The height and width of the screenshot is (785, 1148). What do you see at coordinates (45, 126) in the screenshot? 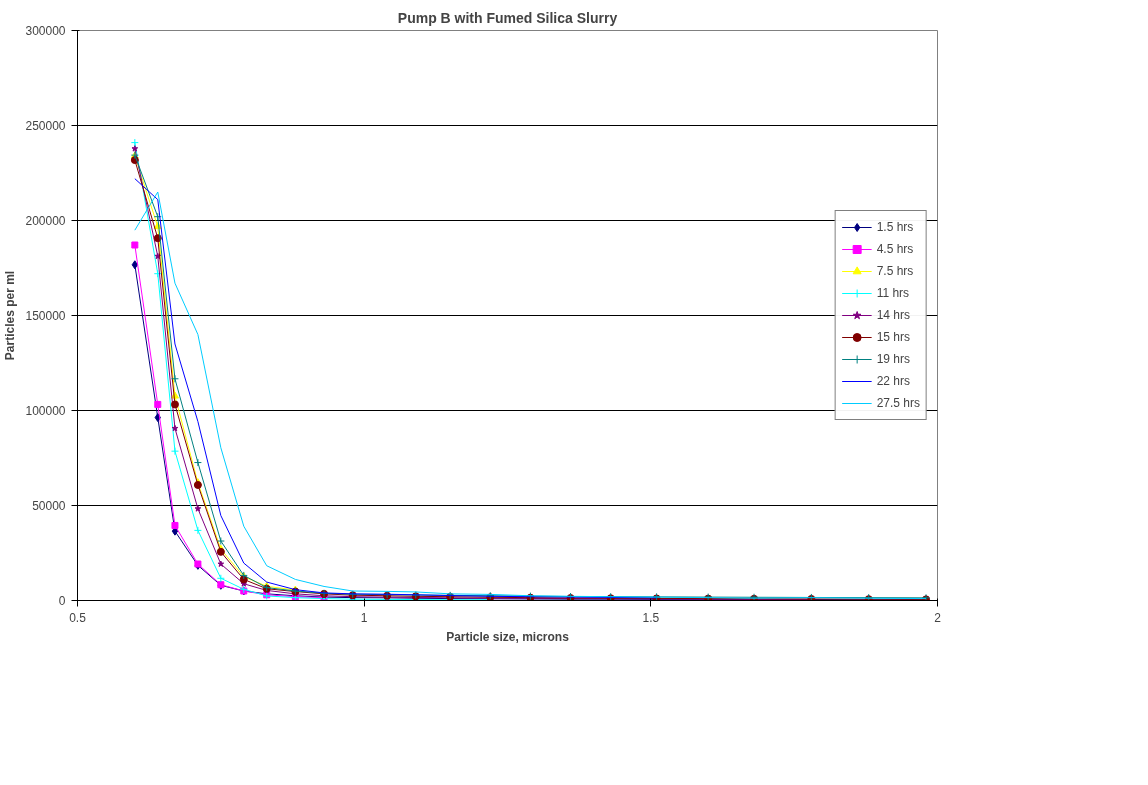
I see `y-tick-label: 250000` at bounding box center [45, 126].